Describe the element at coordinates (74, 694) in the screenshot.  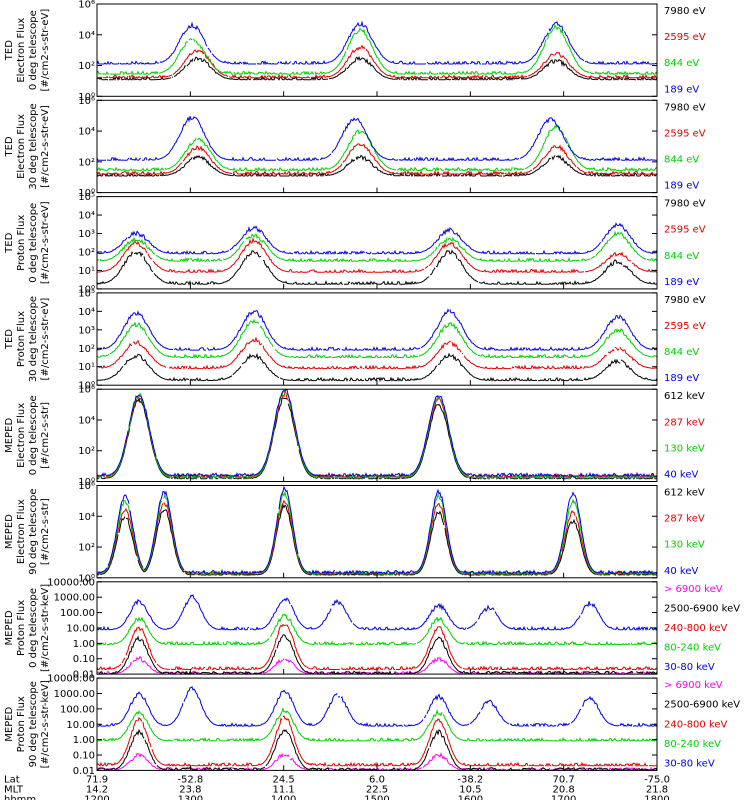
I see `y-tick-label: 1000.00` at that location.